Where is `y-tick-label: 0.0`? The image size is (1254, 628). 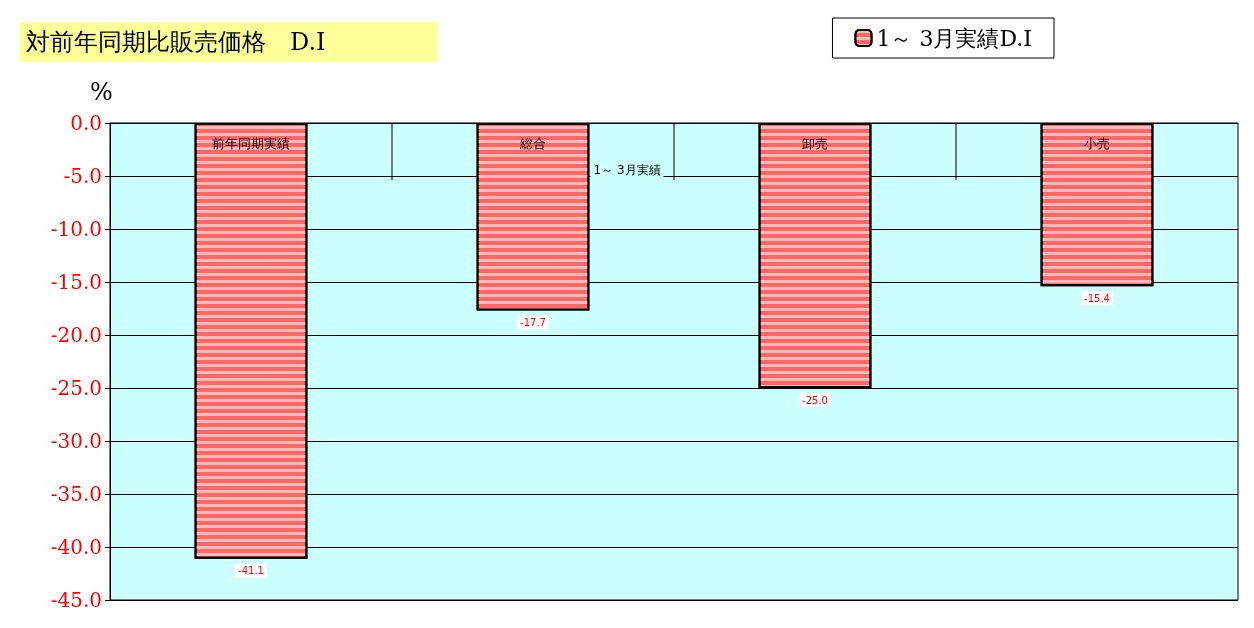 y-tick-label: 0.0 is located at coordinates (86, 123).